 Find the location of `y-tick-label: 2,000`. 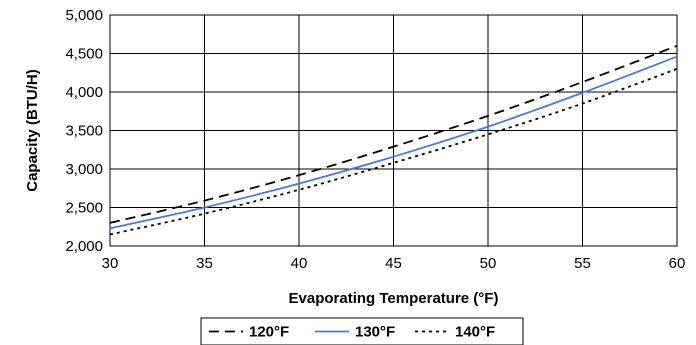

y-tick-label: 2,000 is located at coordinates (84, 246).